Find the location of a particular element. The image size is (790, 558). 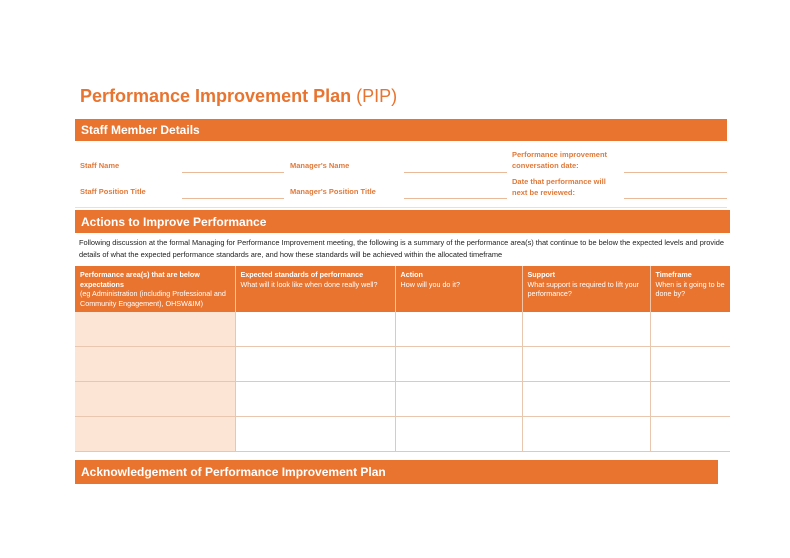

manager-position-field is located at coordinates (455, 198).